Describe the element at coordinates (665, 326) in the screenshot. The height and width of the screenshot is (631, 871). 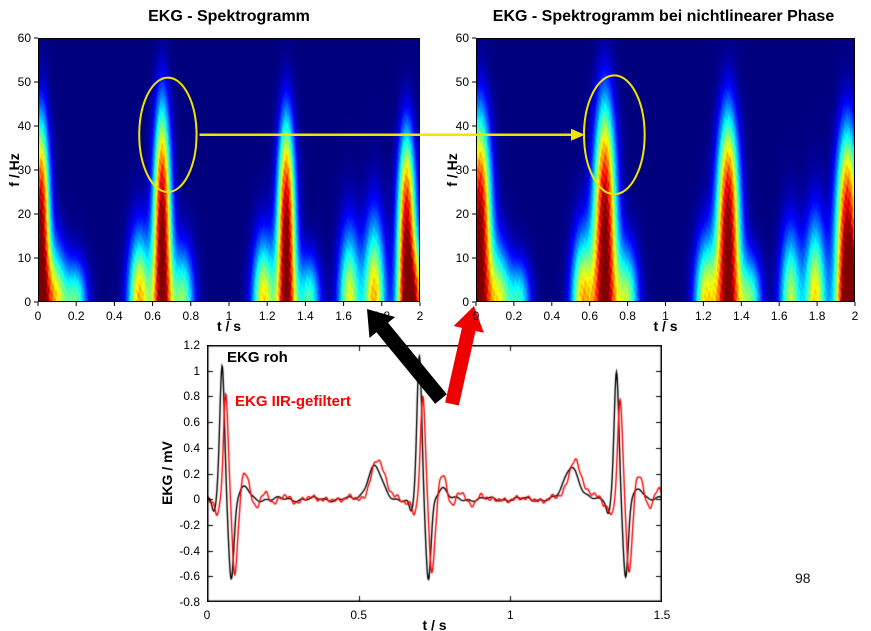
I see `right-spectrogram-xaxis-label: t / s` at that location.